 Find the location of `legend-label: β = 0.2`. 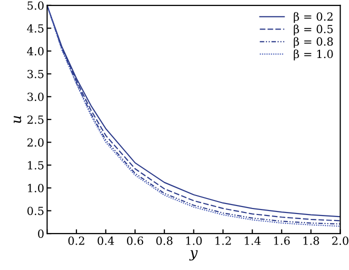

legend-label: β = 0.2 is located at coordinates (313, 17).